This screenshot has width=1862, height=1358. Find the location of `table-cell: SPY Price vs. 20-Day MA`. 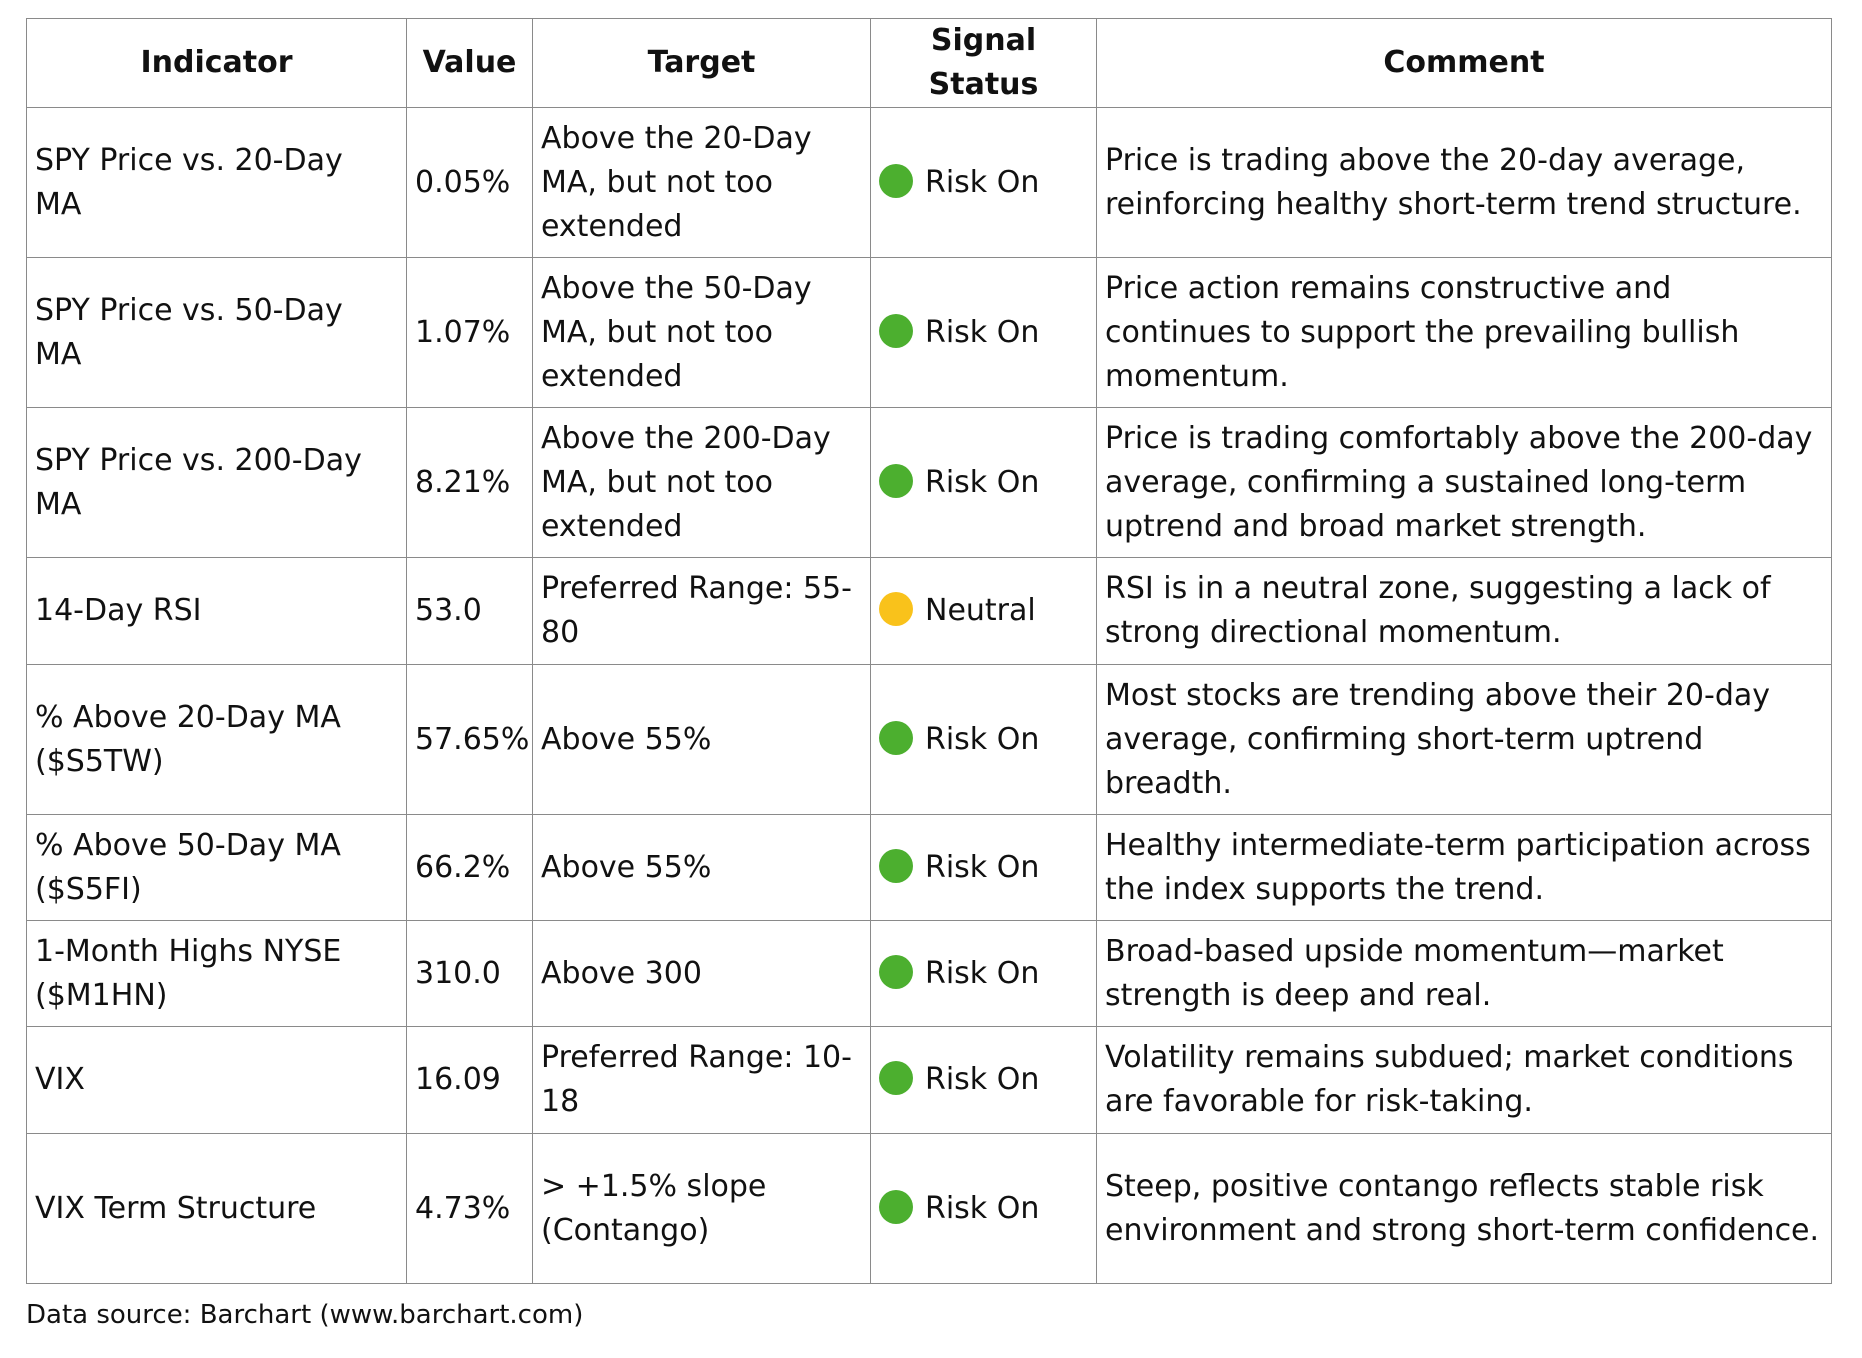

table-cell: SPY Price vs. 20-Day MA is located at coordinates (216, 182).